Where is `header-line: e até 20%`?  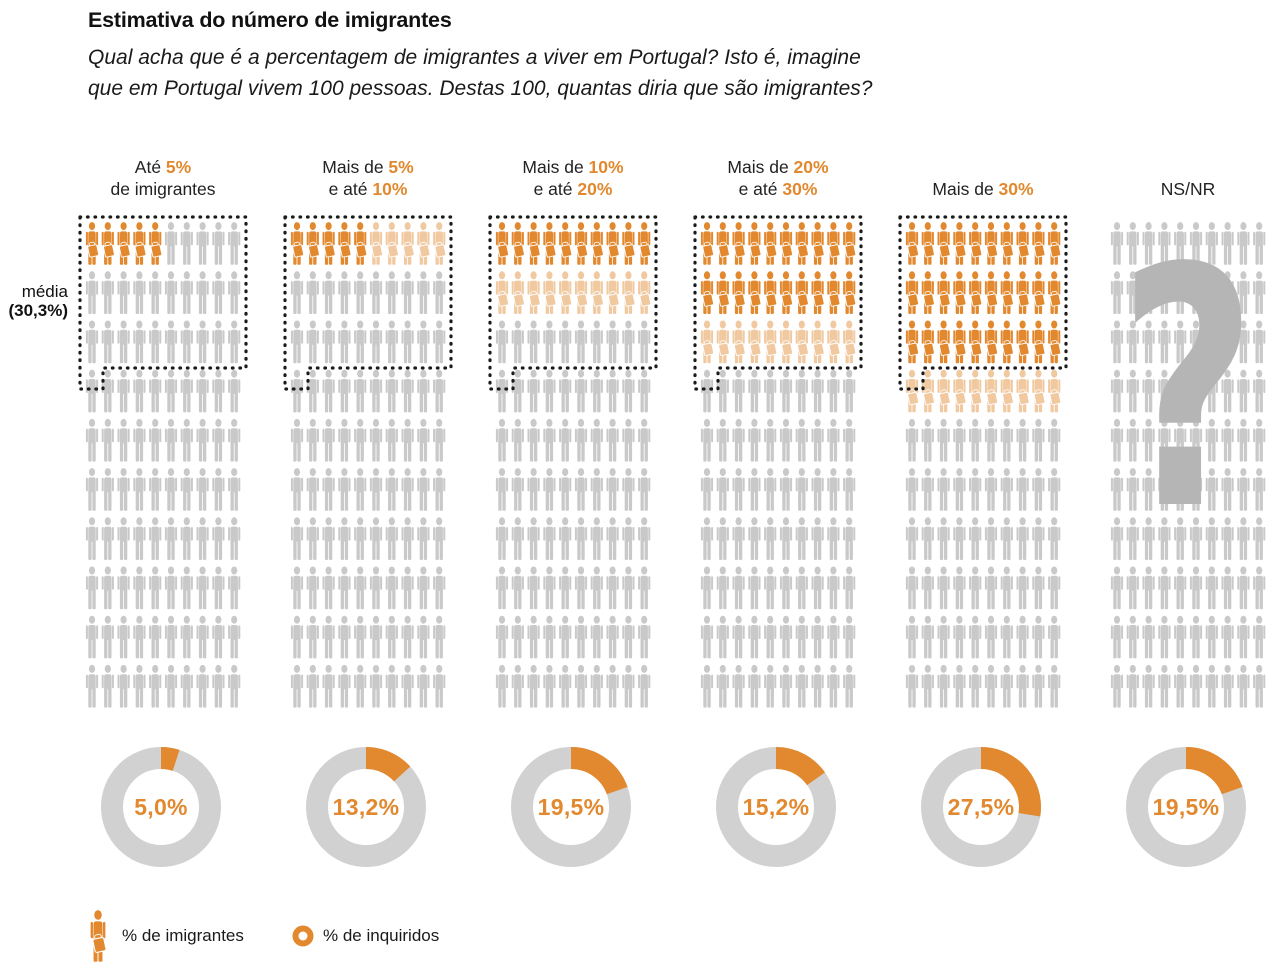 header-line: e até 20% is located at coordinates (573, 190).